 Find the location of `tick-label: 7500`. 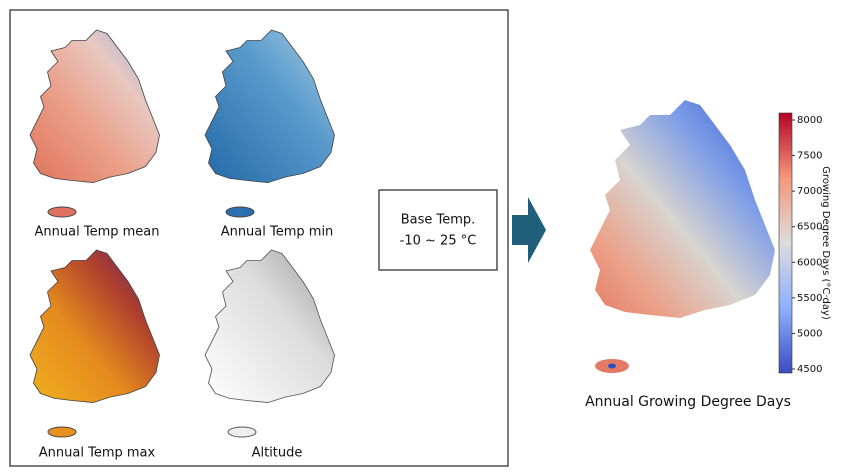

tick-label: 7500 is located at coordinates (809, 156).